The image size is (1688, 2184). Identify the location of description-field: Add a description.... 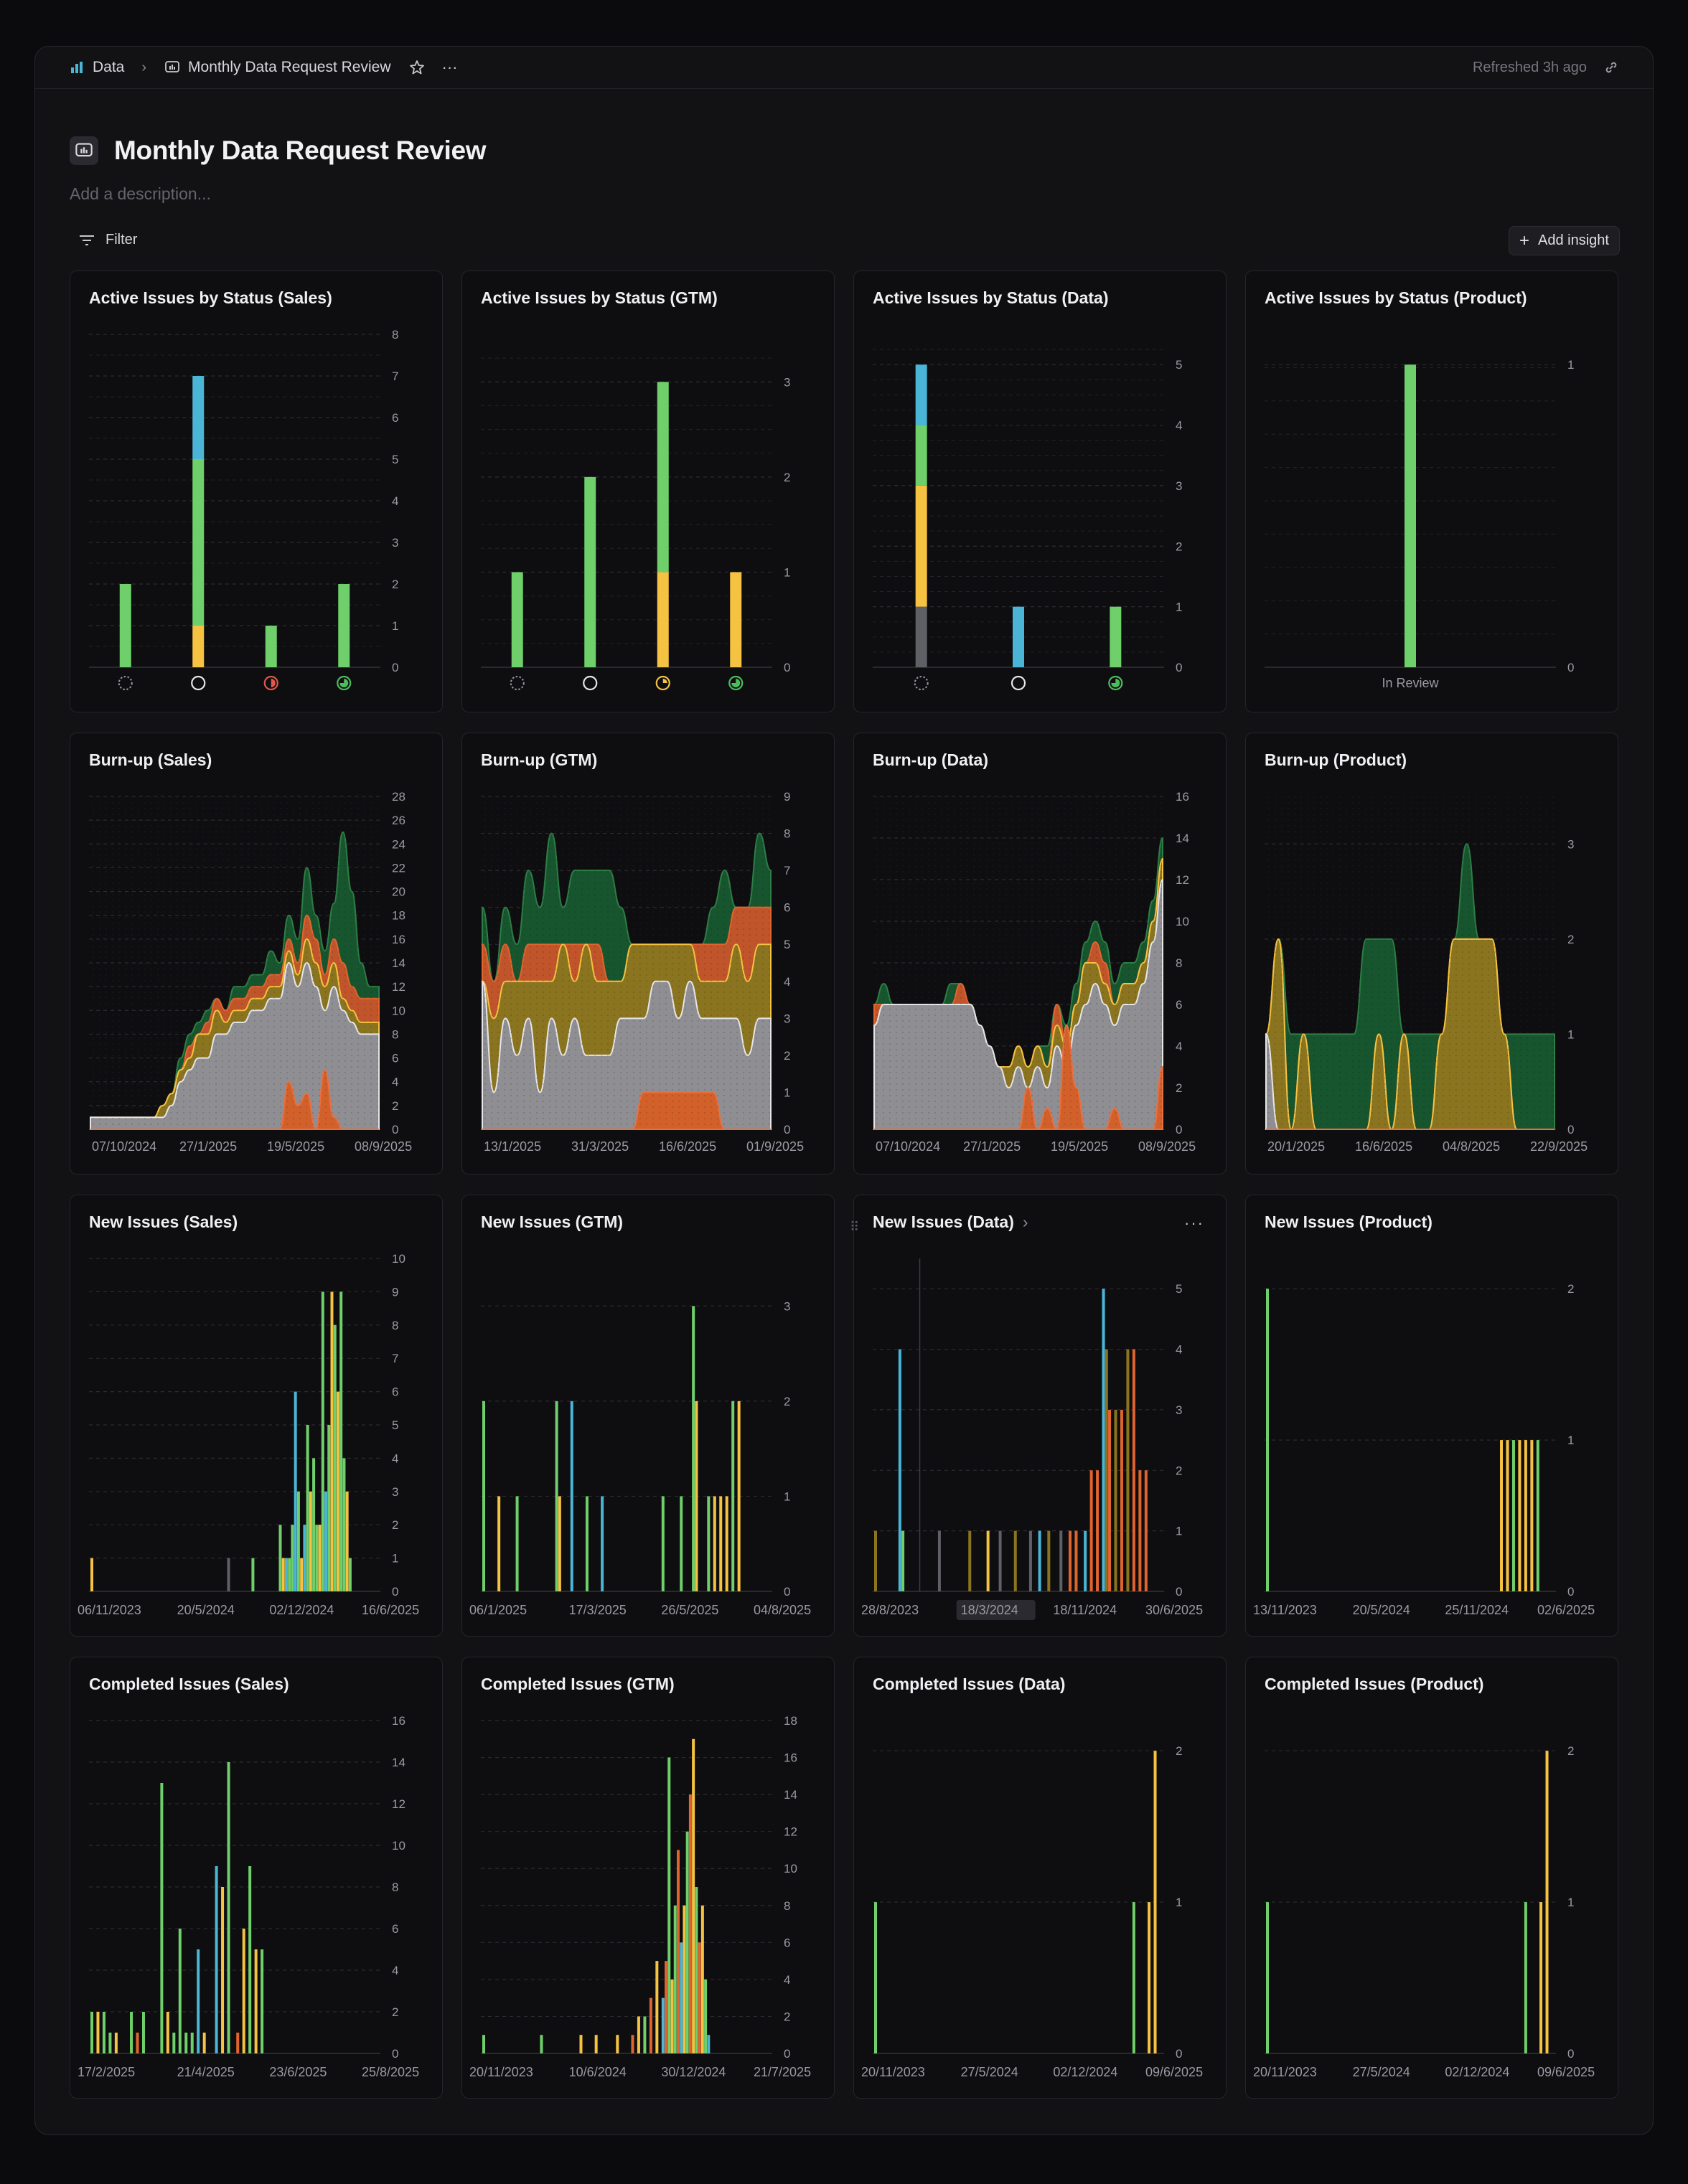
(140, 194).